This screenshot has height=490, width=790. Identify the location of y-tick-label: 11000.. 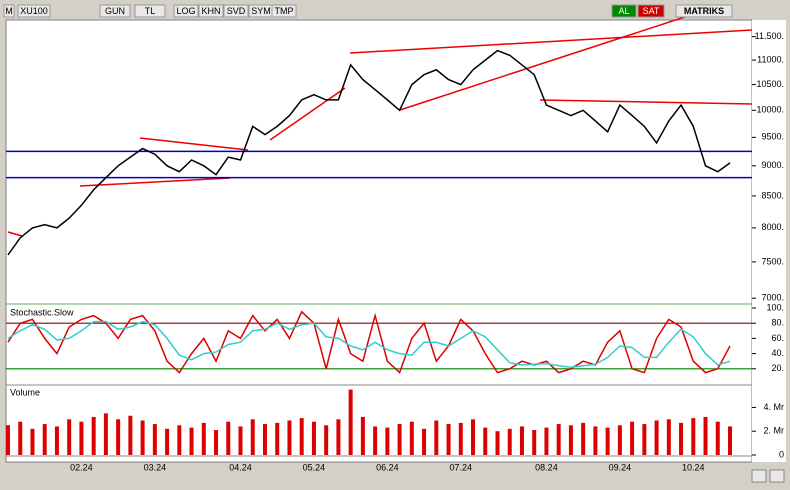
(770, 59).